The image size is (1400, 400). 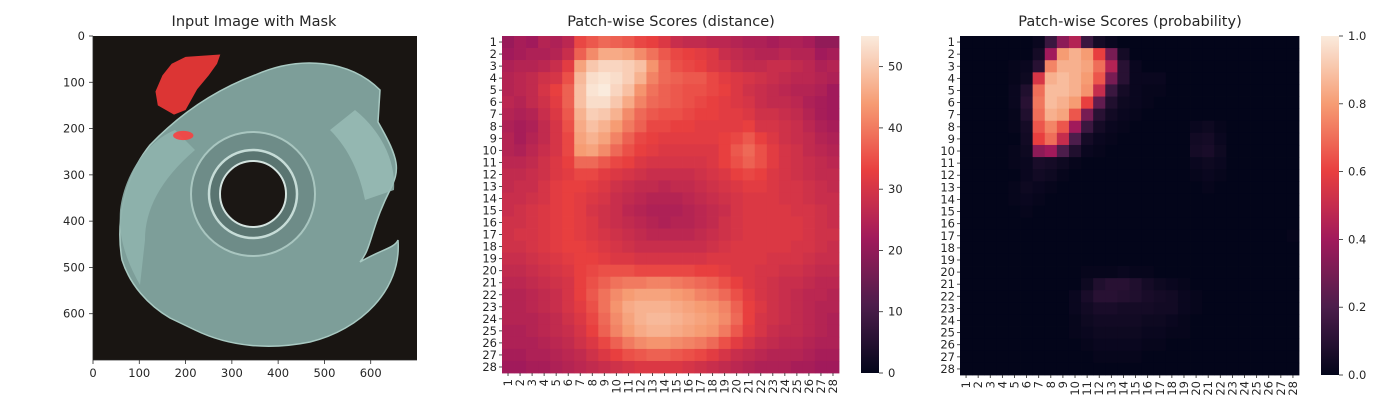 I want to click on heatmap-x-tick-label: 18, so click(x=713, y=386).